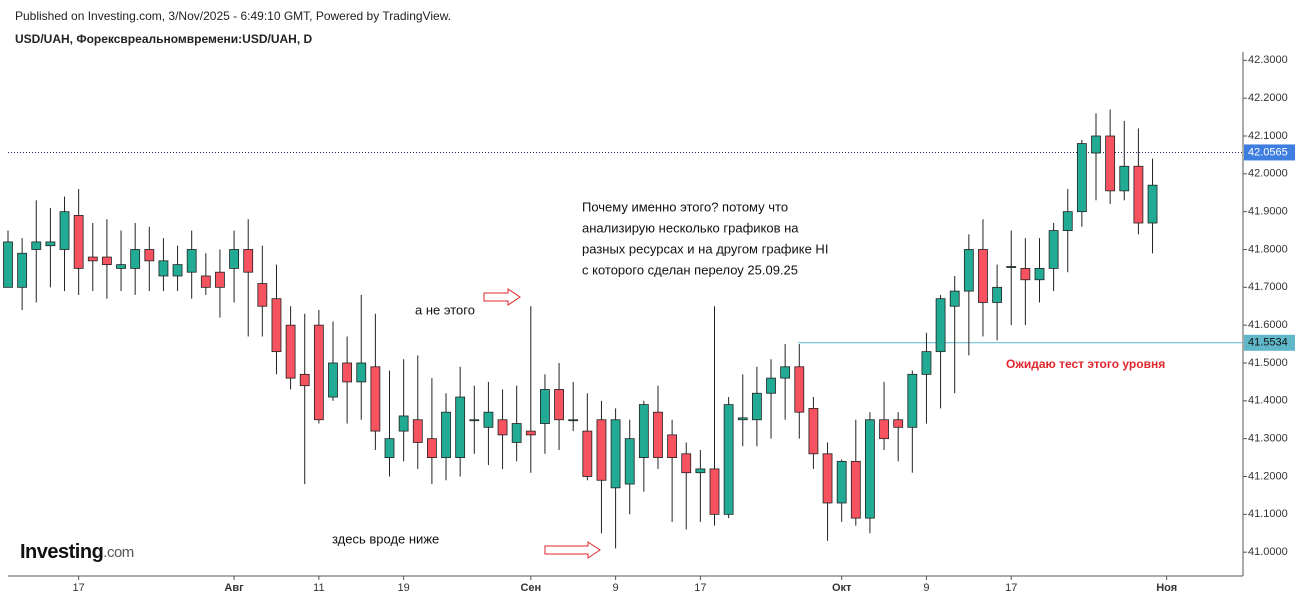 The height and width of the screenshot is (600, 1301). Describe the element at coordinates (1268, 98) in the screenshot. I see `y-tick-label: 42.2000` at that location.